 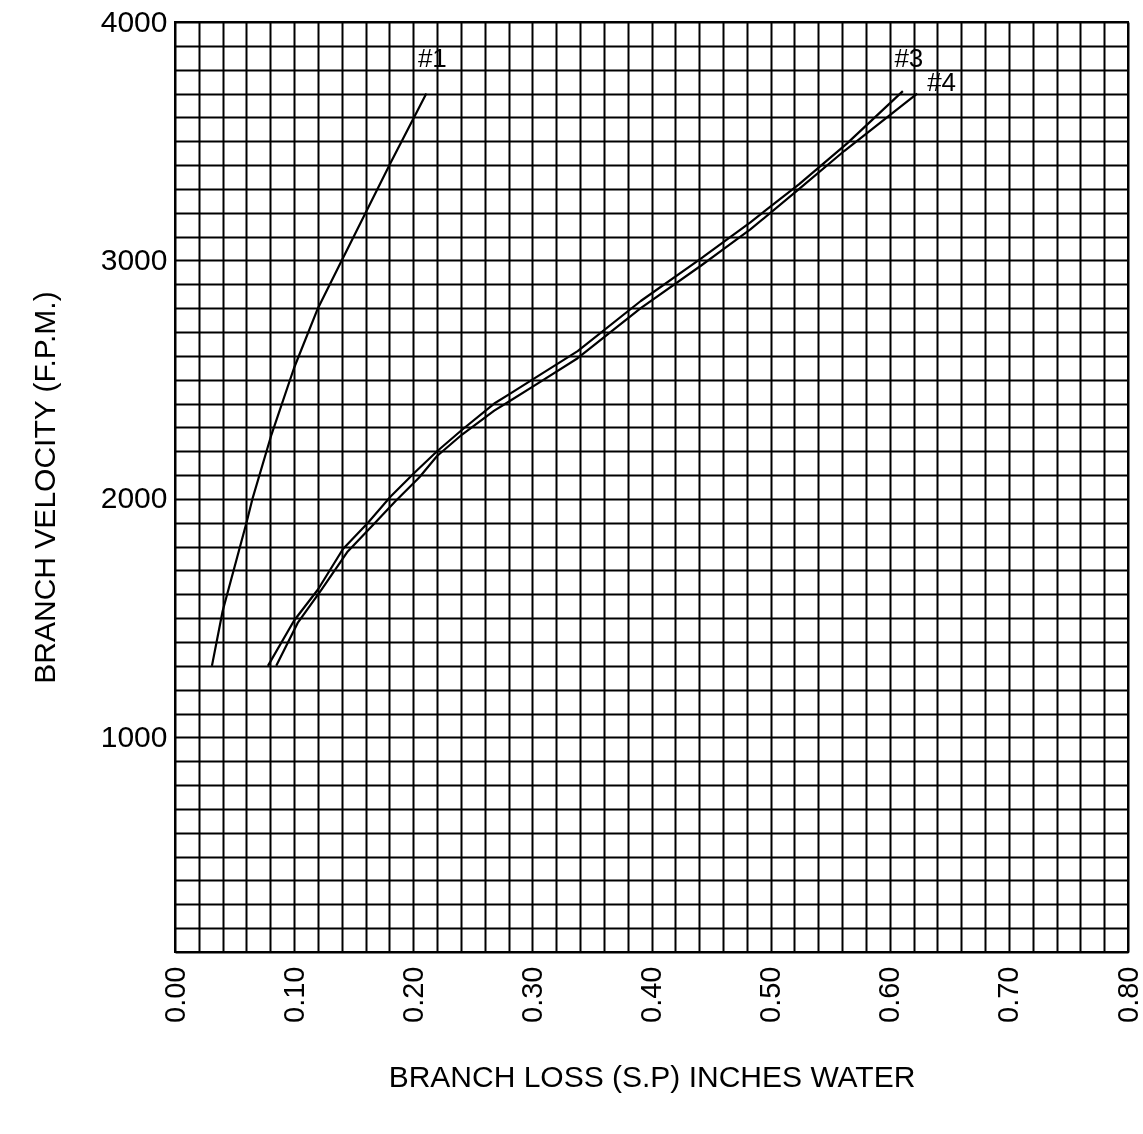 What do you see at coordinates (412, 994) in the screenshot?
I see `x-tick-label: 0.20` at bounding box center [412, 994].